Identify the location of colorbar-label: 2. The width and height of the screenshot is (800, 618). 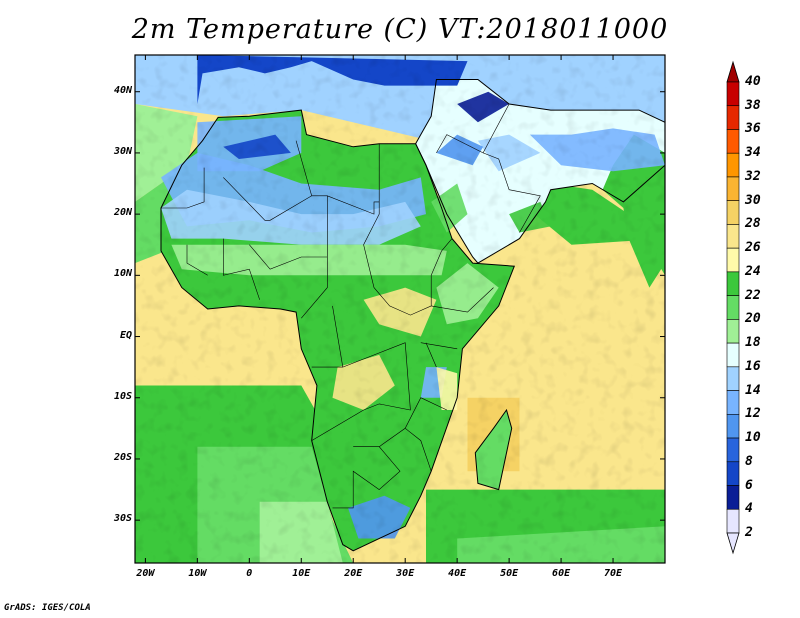
(749, 532).